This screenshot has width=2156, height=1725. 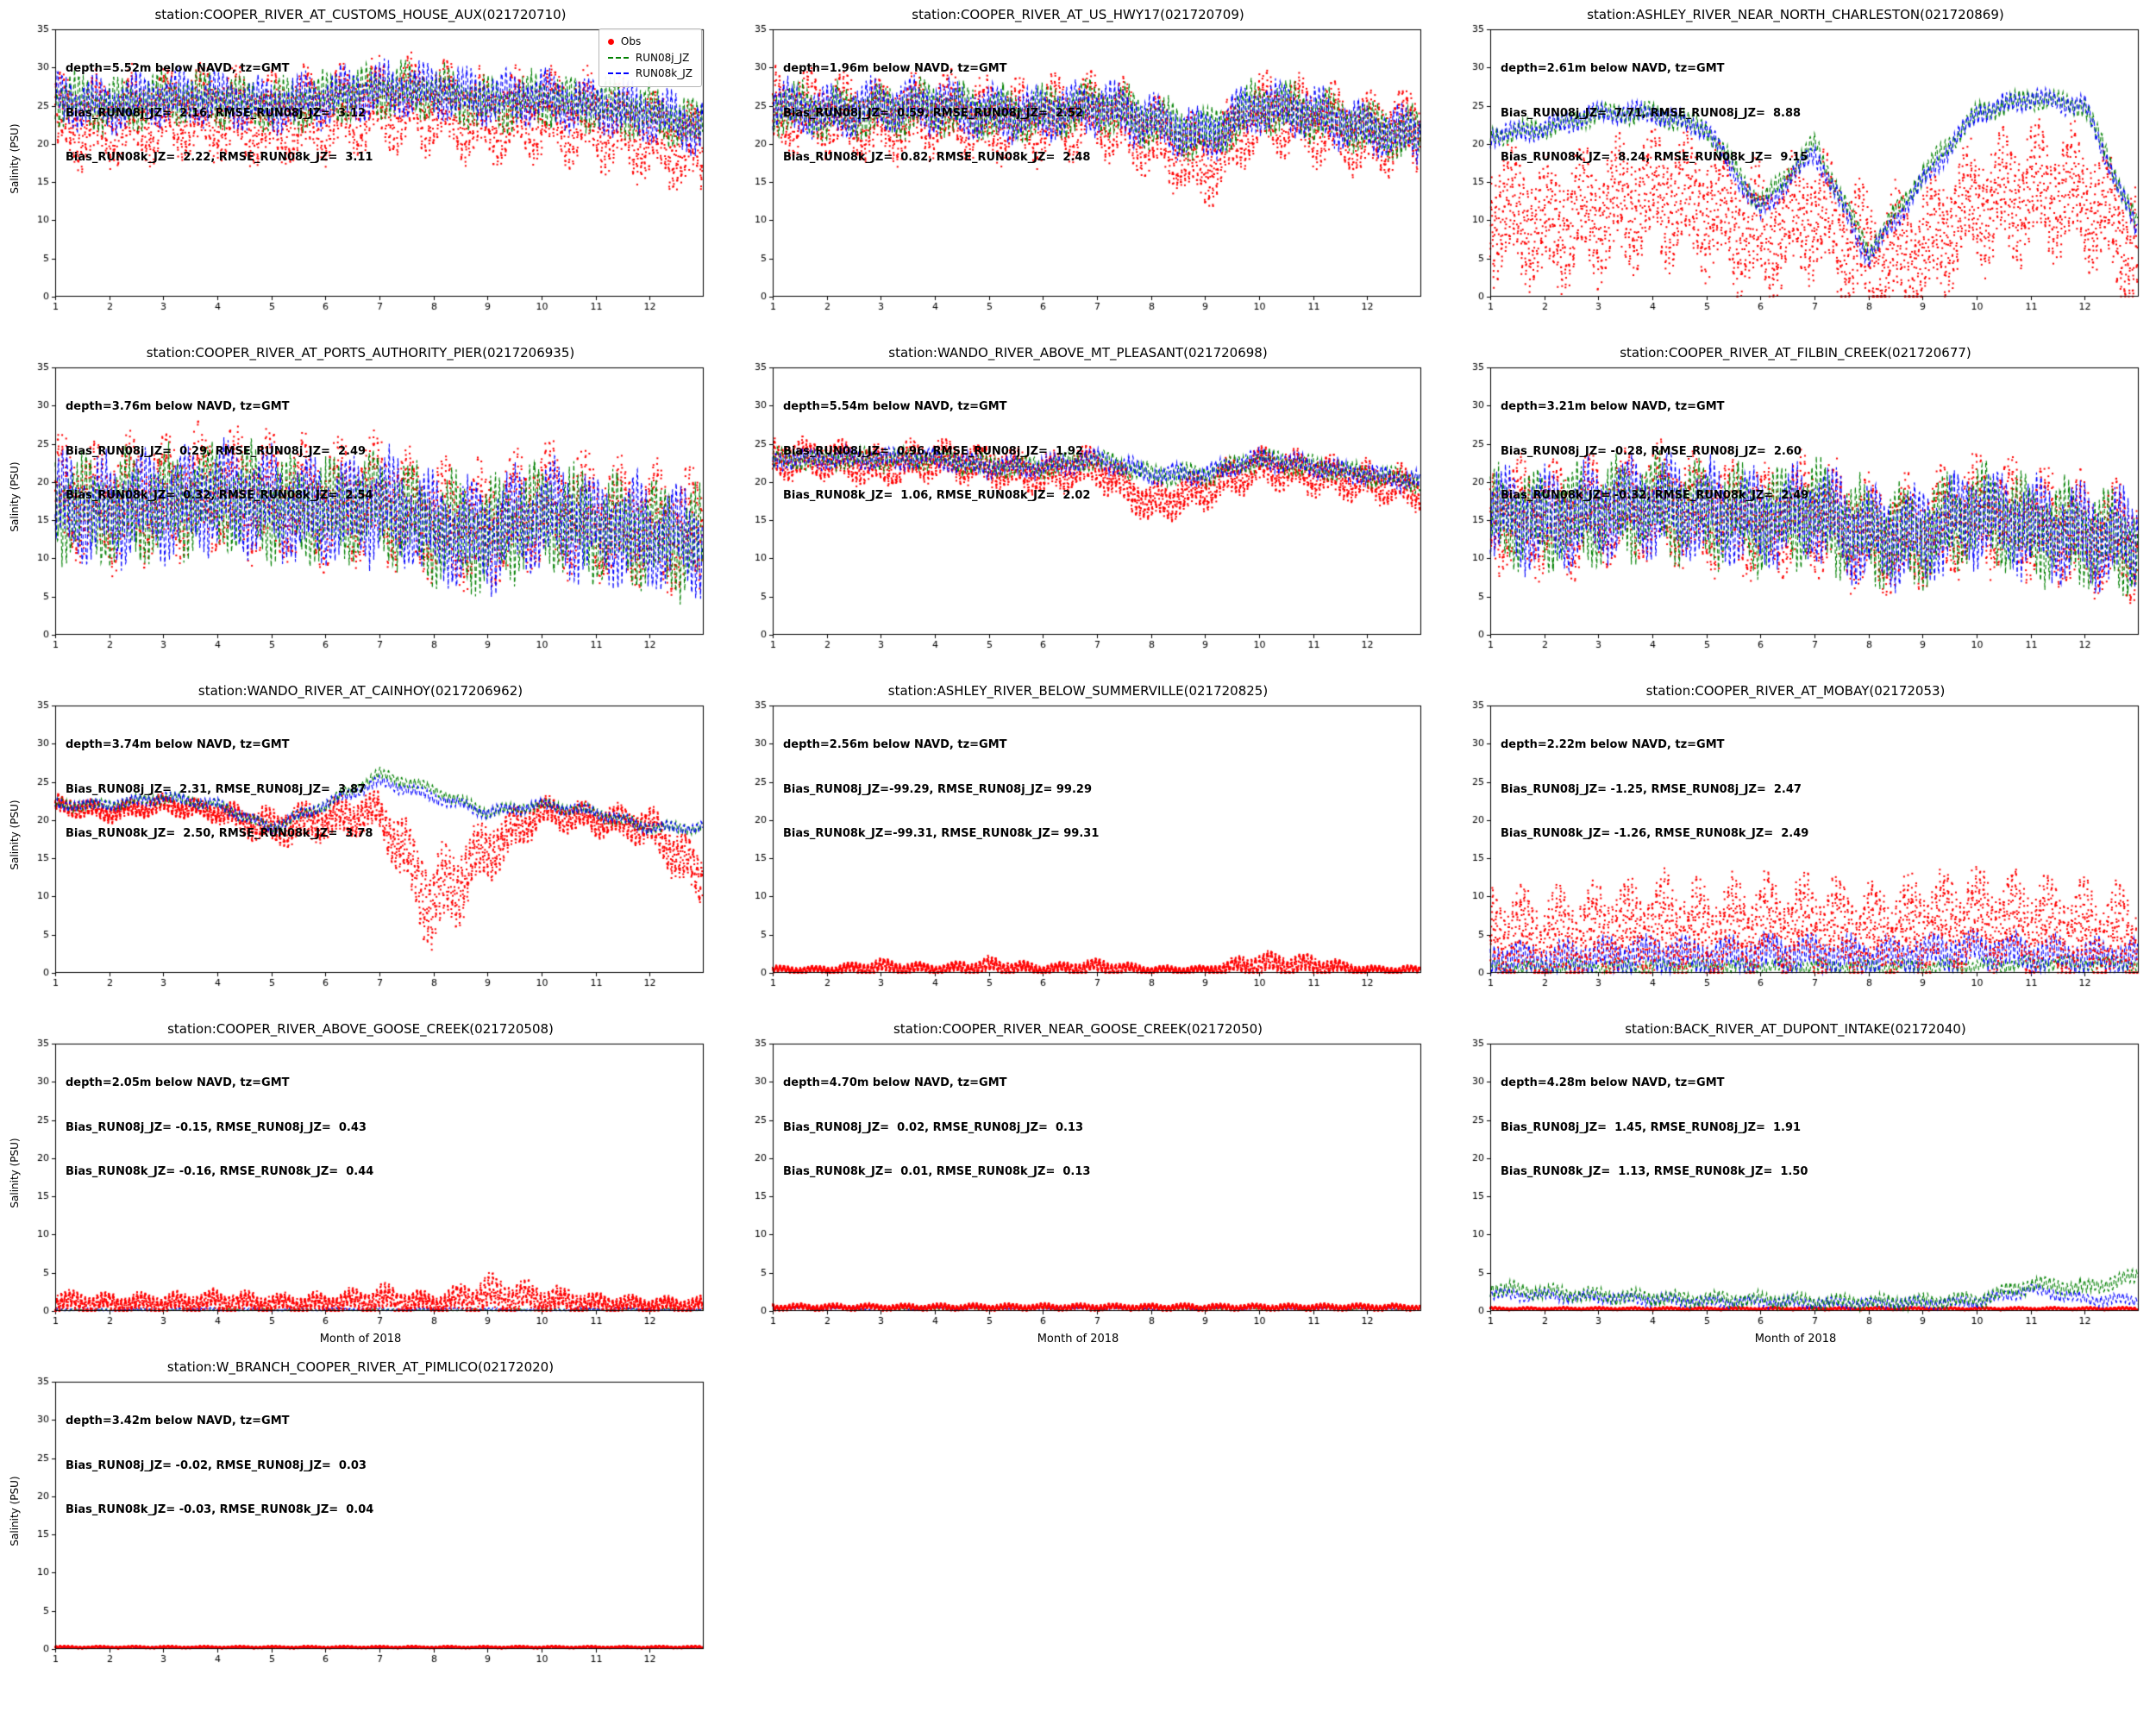 I want to click on run08j-dashed-line-marker, so click(x=618, y=58).